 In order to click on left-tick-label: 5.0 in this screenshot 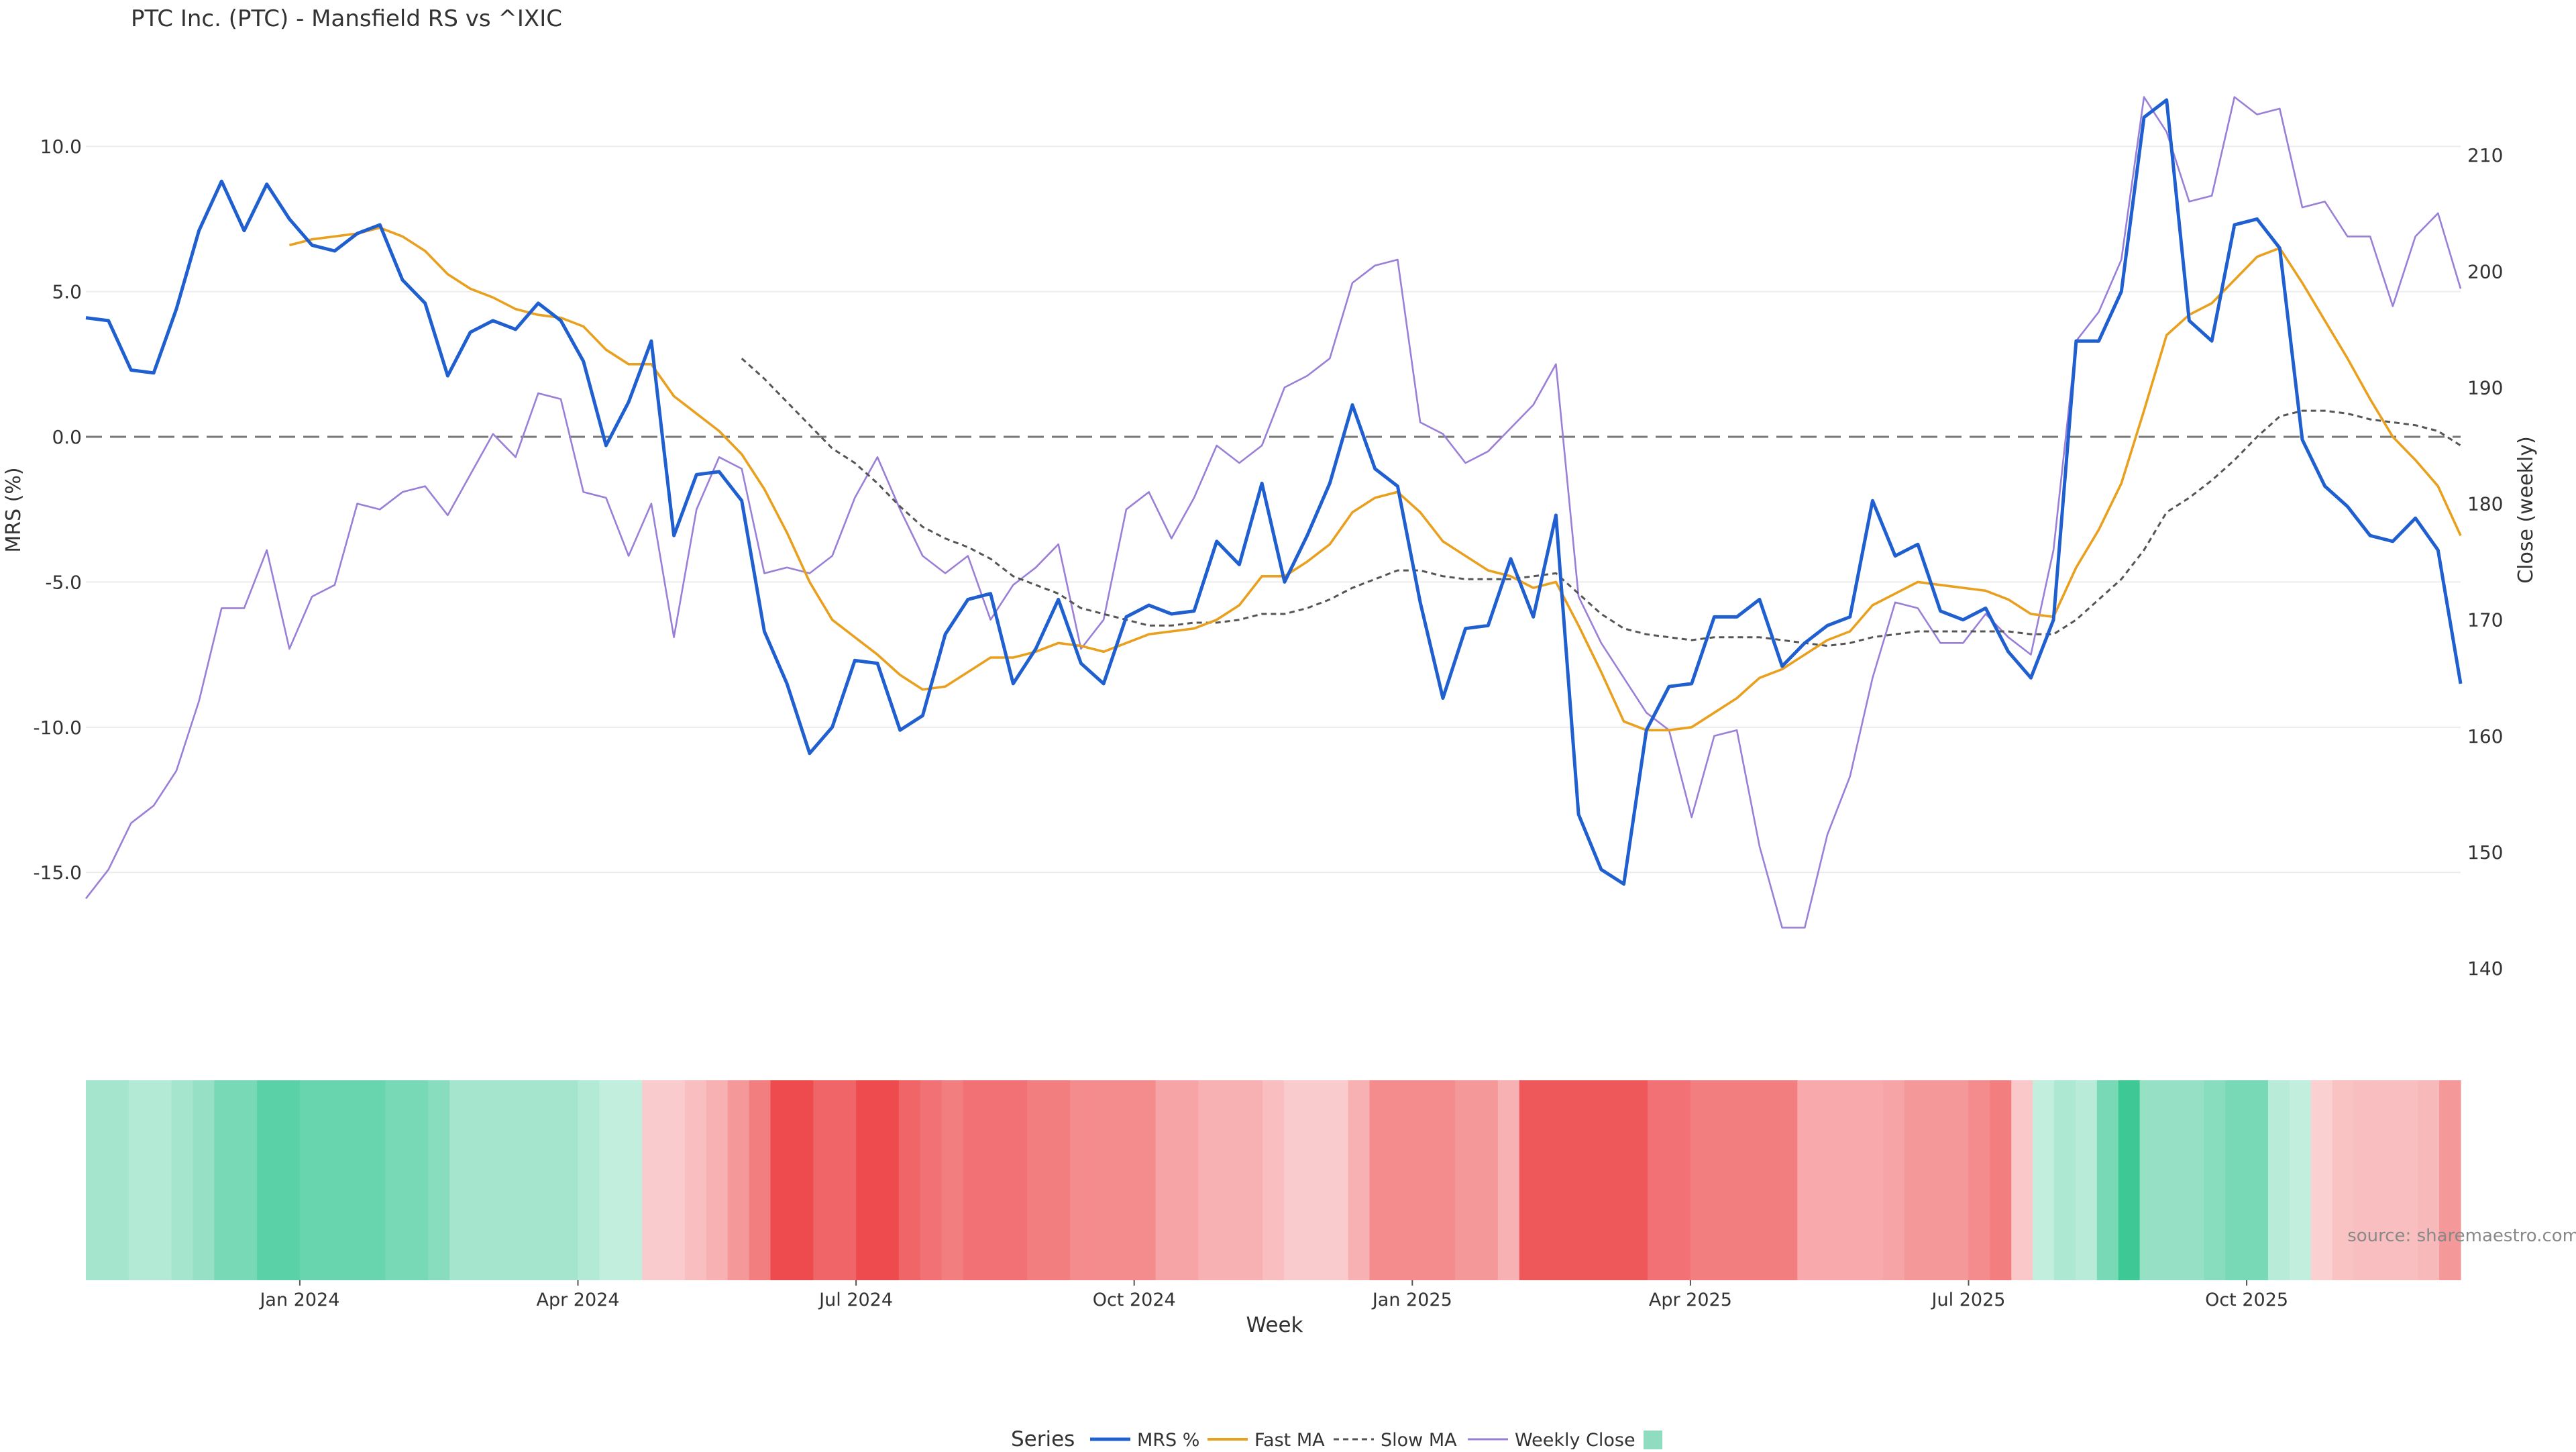, I will do `click(67, 292)`.